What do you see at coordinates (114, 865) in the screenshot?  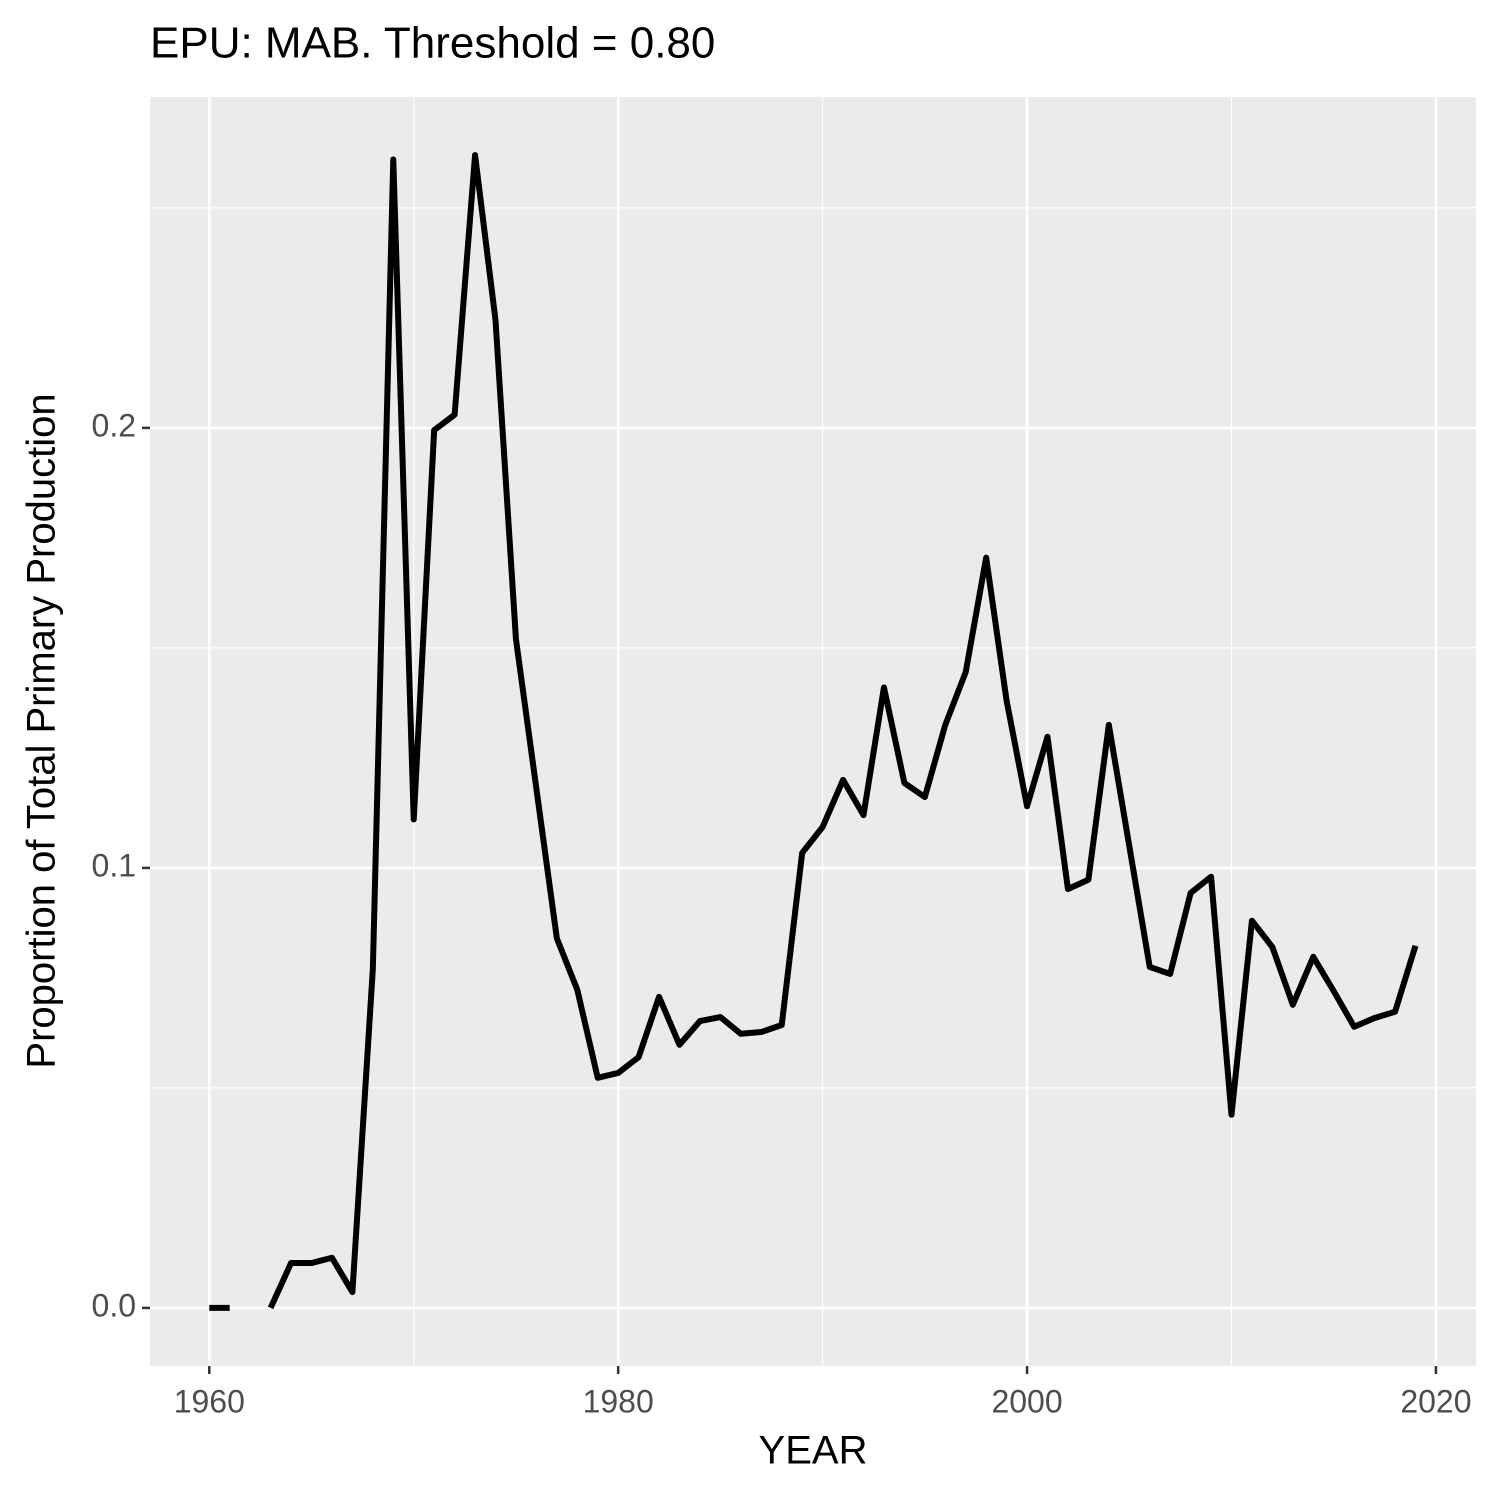 I see `y-tick-label: 0.1` at bounding box center [114, 865].